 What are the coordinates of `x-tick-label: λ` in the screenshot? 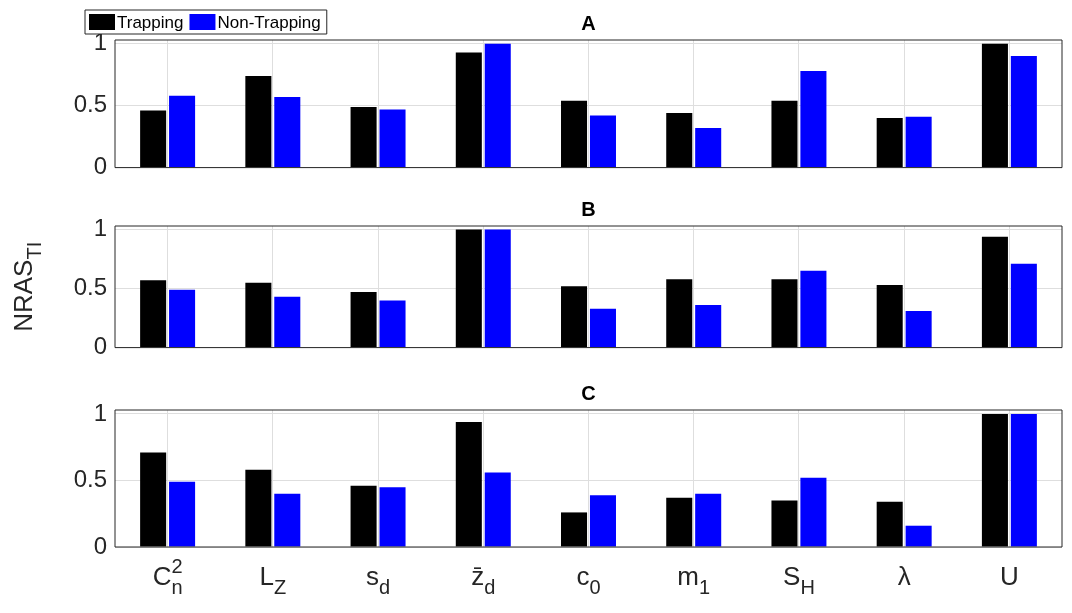 It's located at (904, 576).